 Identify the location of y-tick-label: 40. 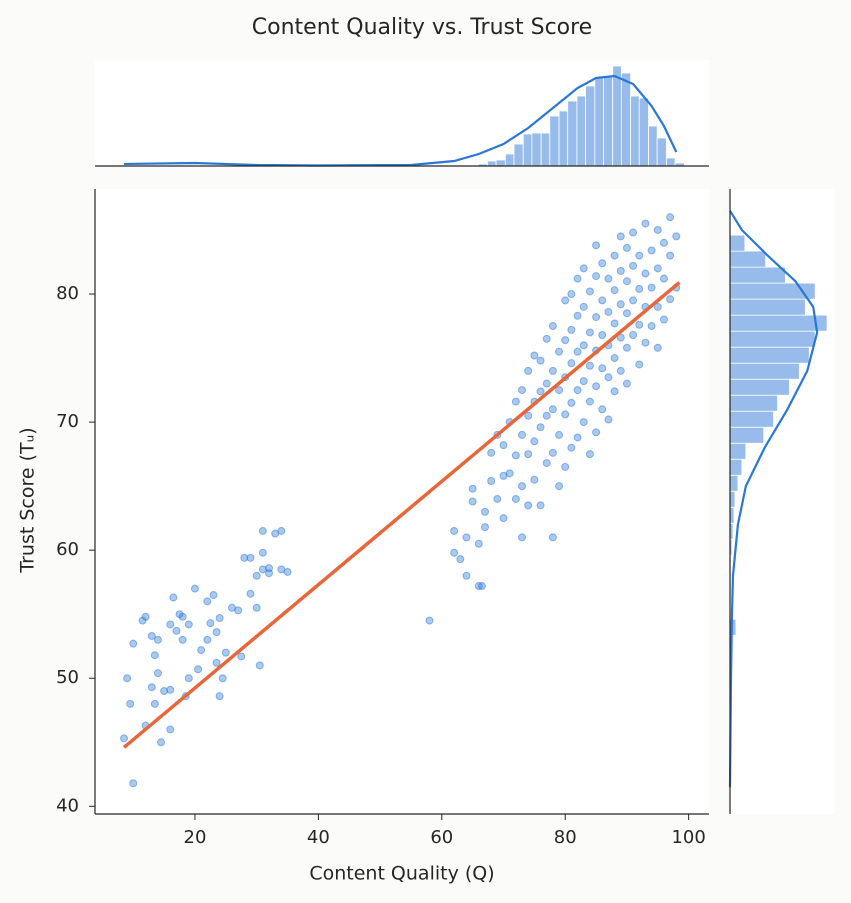
(67, 805).